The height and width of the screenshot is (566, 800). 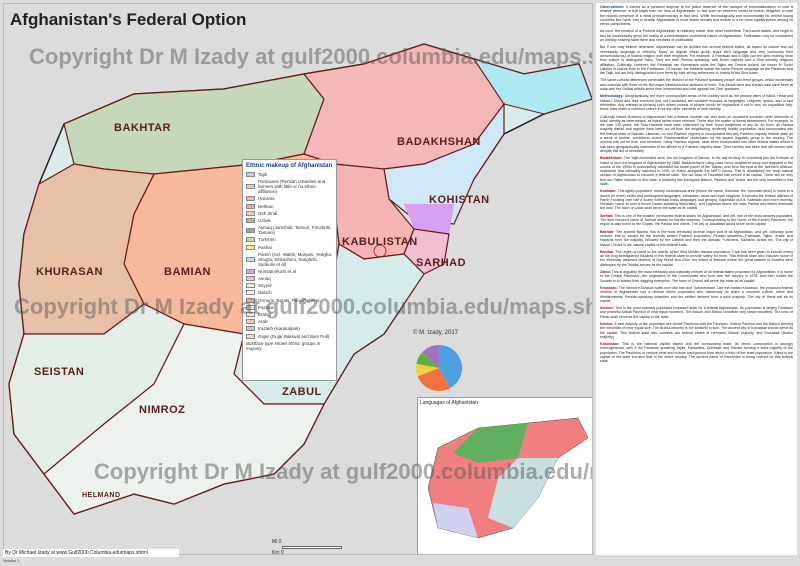 What do you see at coordinates (380, 242) in the screenshot?
I see `region-label-kabulistan: KABULISTAN` at bounding box center [380, 242].